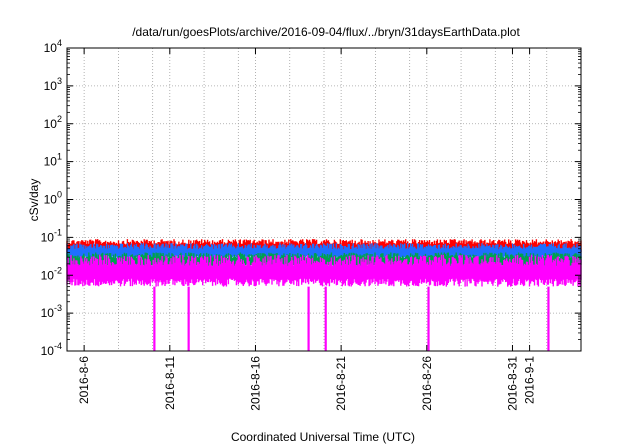 Image resolution: width=640 pixels, height=448 pixels. What do you see at coordinates (512, 383) in the screenshot?
I see `x-tick-label: 2016-8-31` at bounding box center [512, 383].